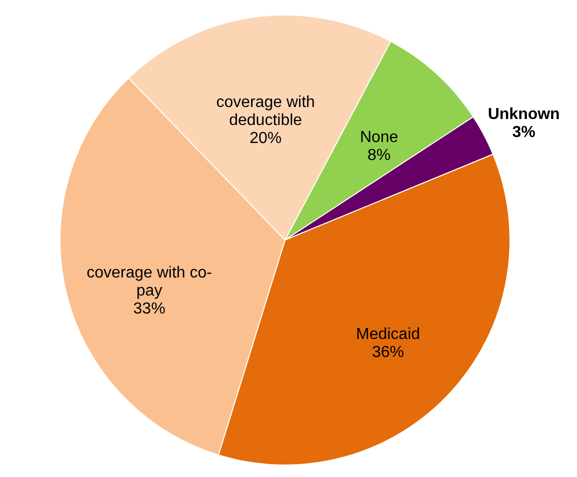  I want to click on data-label: 8%, so click(379, 155).